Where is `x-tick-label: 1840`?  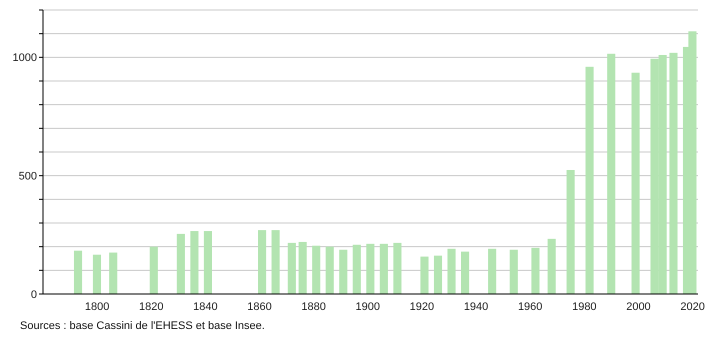 x-tick-label: 1840 is located at coordinates (205, 306).